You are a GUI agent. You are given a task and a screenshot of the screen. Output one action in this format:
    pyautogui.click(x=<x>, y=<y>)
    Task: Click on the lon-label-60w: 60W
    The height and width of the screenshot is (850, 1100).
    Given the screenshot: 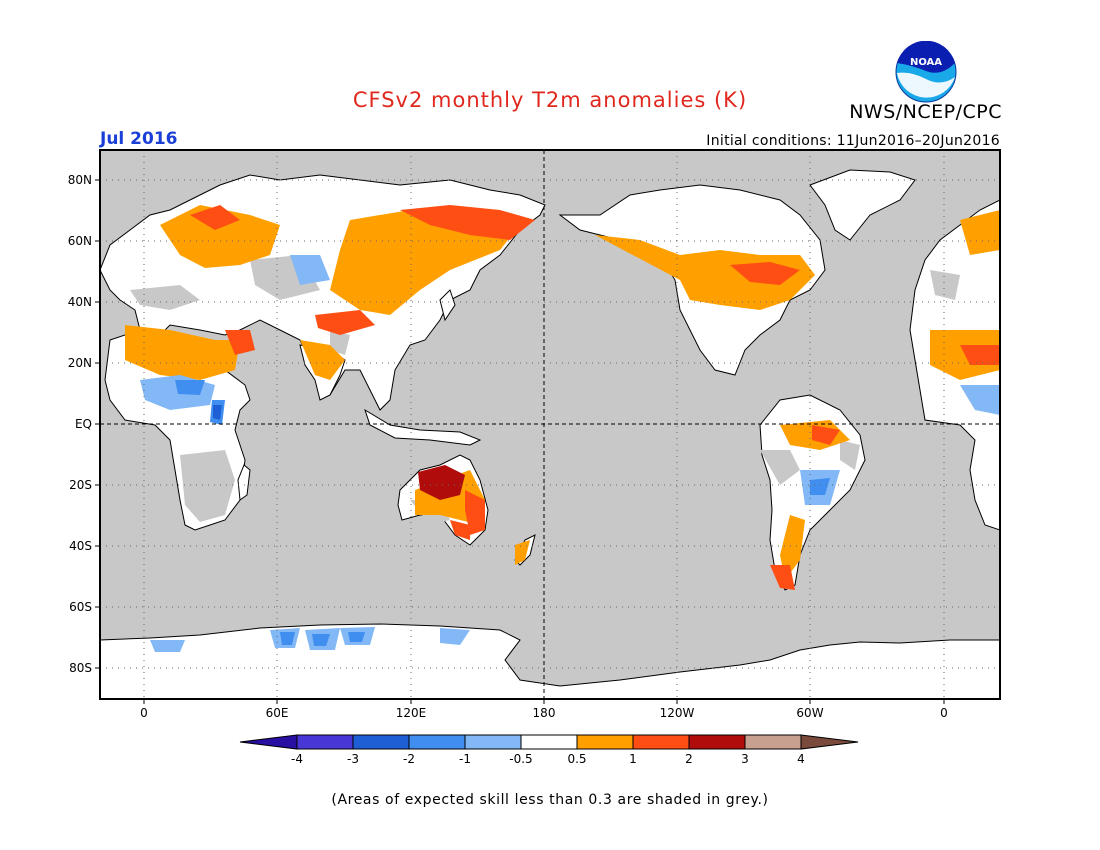 What is the action you would take?
    pyautogui.click(x=810, y=713)
    